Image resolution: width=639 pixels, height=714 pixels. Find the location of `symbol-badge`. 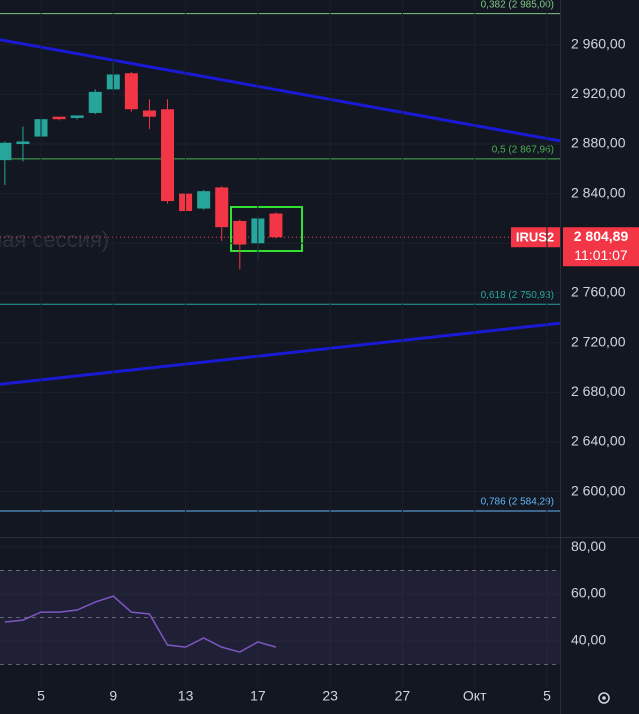

symbol-badge is located at coordinates (535, 237).